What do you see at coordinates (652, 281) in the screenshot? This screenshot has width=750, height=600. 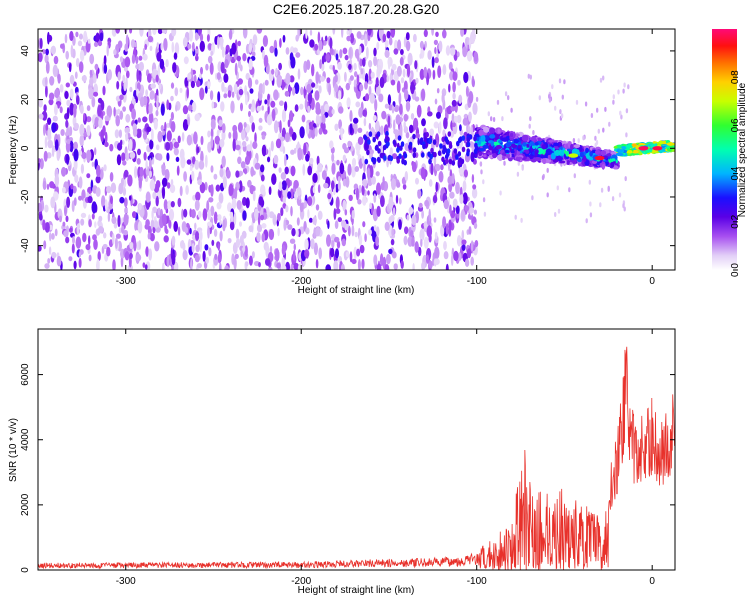 I see `spectrogram-xtick-label: 0` at bounding box center [652, 281].